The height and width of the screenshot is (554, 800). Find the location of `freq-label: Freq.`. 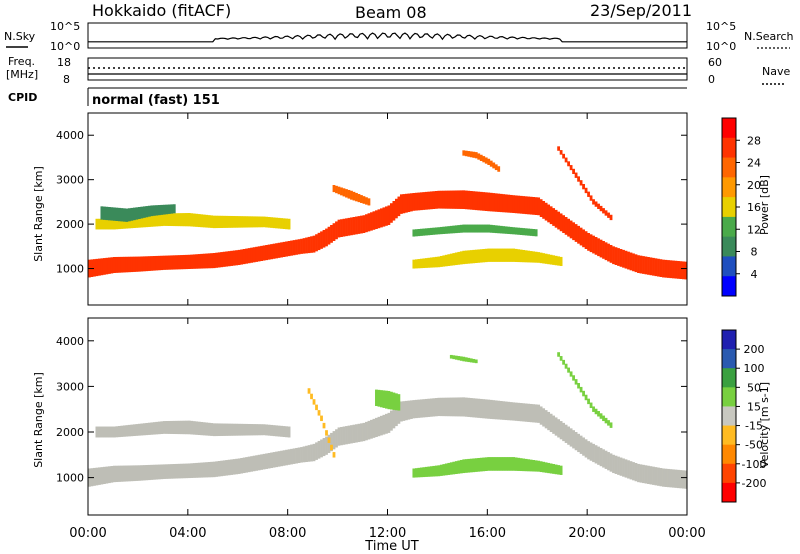

freq-label: Freq. is located at coordinates (21, 61).